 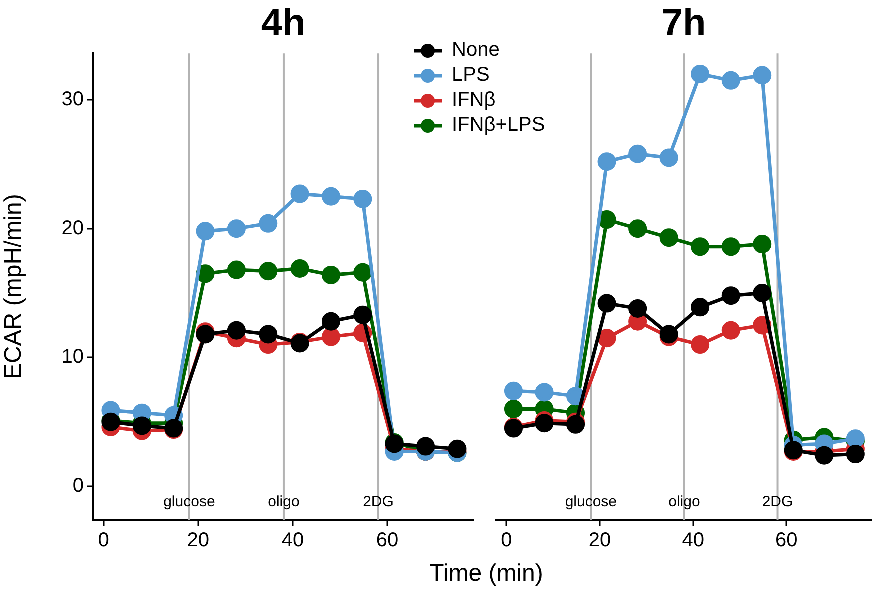 What do you see at coordinates (474, 100) in the screenshot?
I see `legend-label: IFNβ` at bounding box center [474, 100].